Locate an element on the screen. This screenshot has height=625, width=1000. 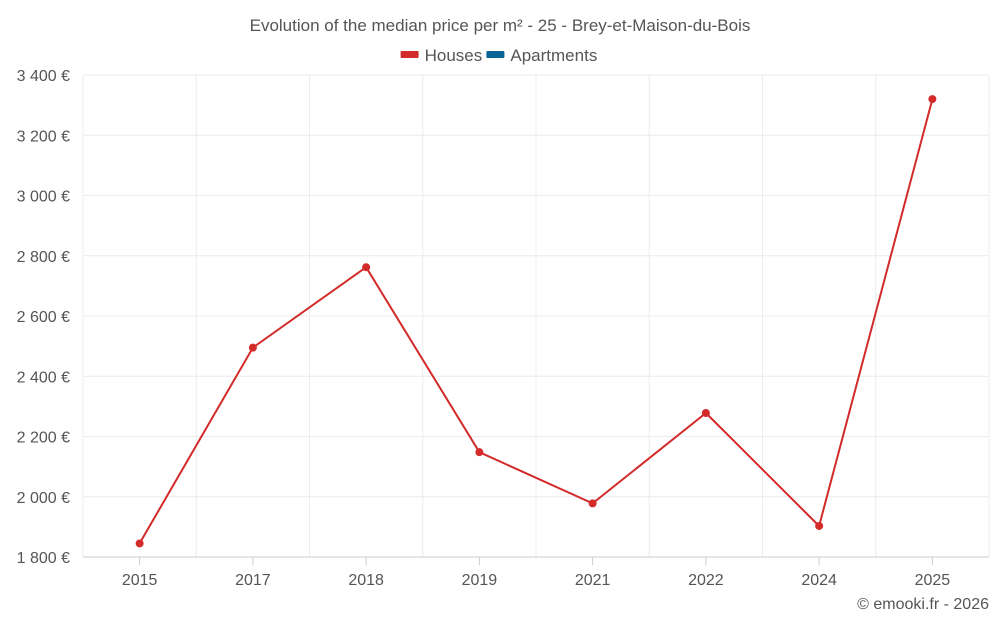
legend-item-houses: Houses is located at coordinates (441, 55).